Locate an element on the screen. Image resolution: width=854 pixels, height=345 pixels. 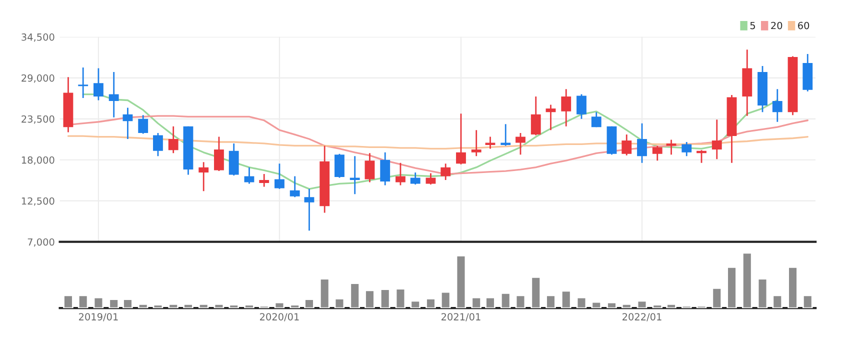
y-tick-label: 34,500 is located at coordinates (38, 37).